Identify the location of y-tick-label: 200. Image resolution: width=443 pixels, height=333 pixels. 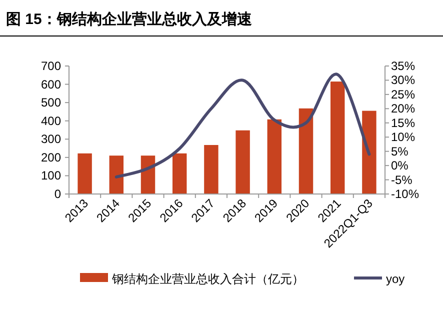
(51, 157).